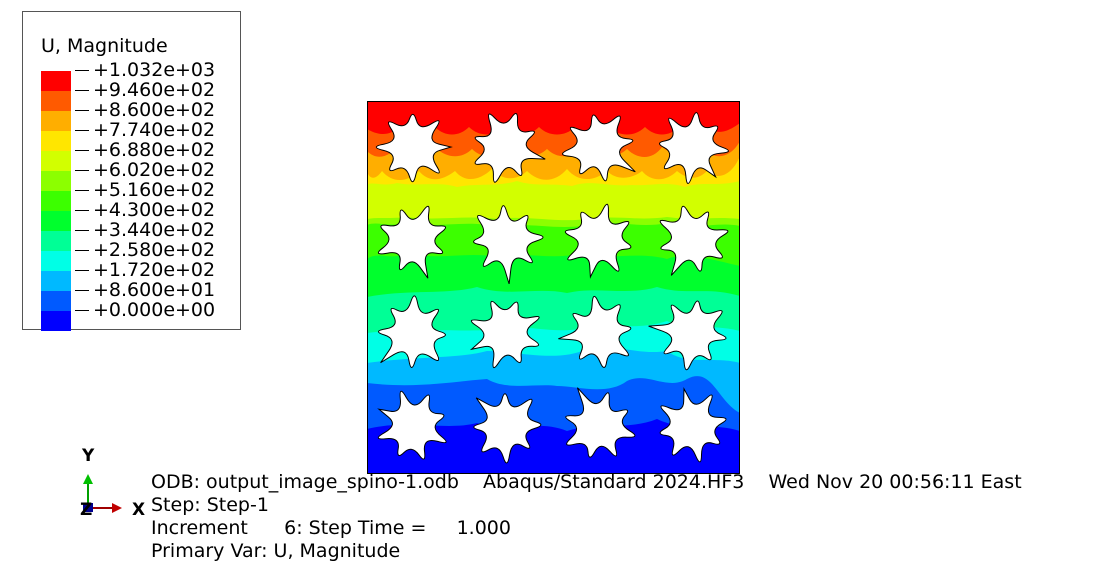 Image resolution: width=1096 pixels, height=563 pixels. Describe the element at coordinates (154, 250) in the screenshot. I see `legend-label: +2.580e+02` at that location.